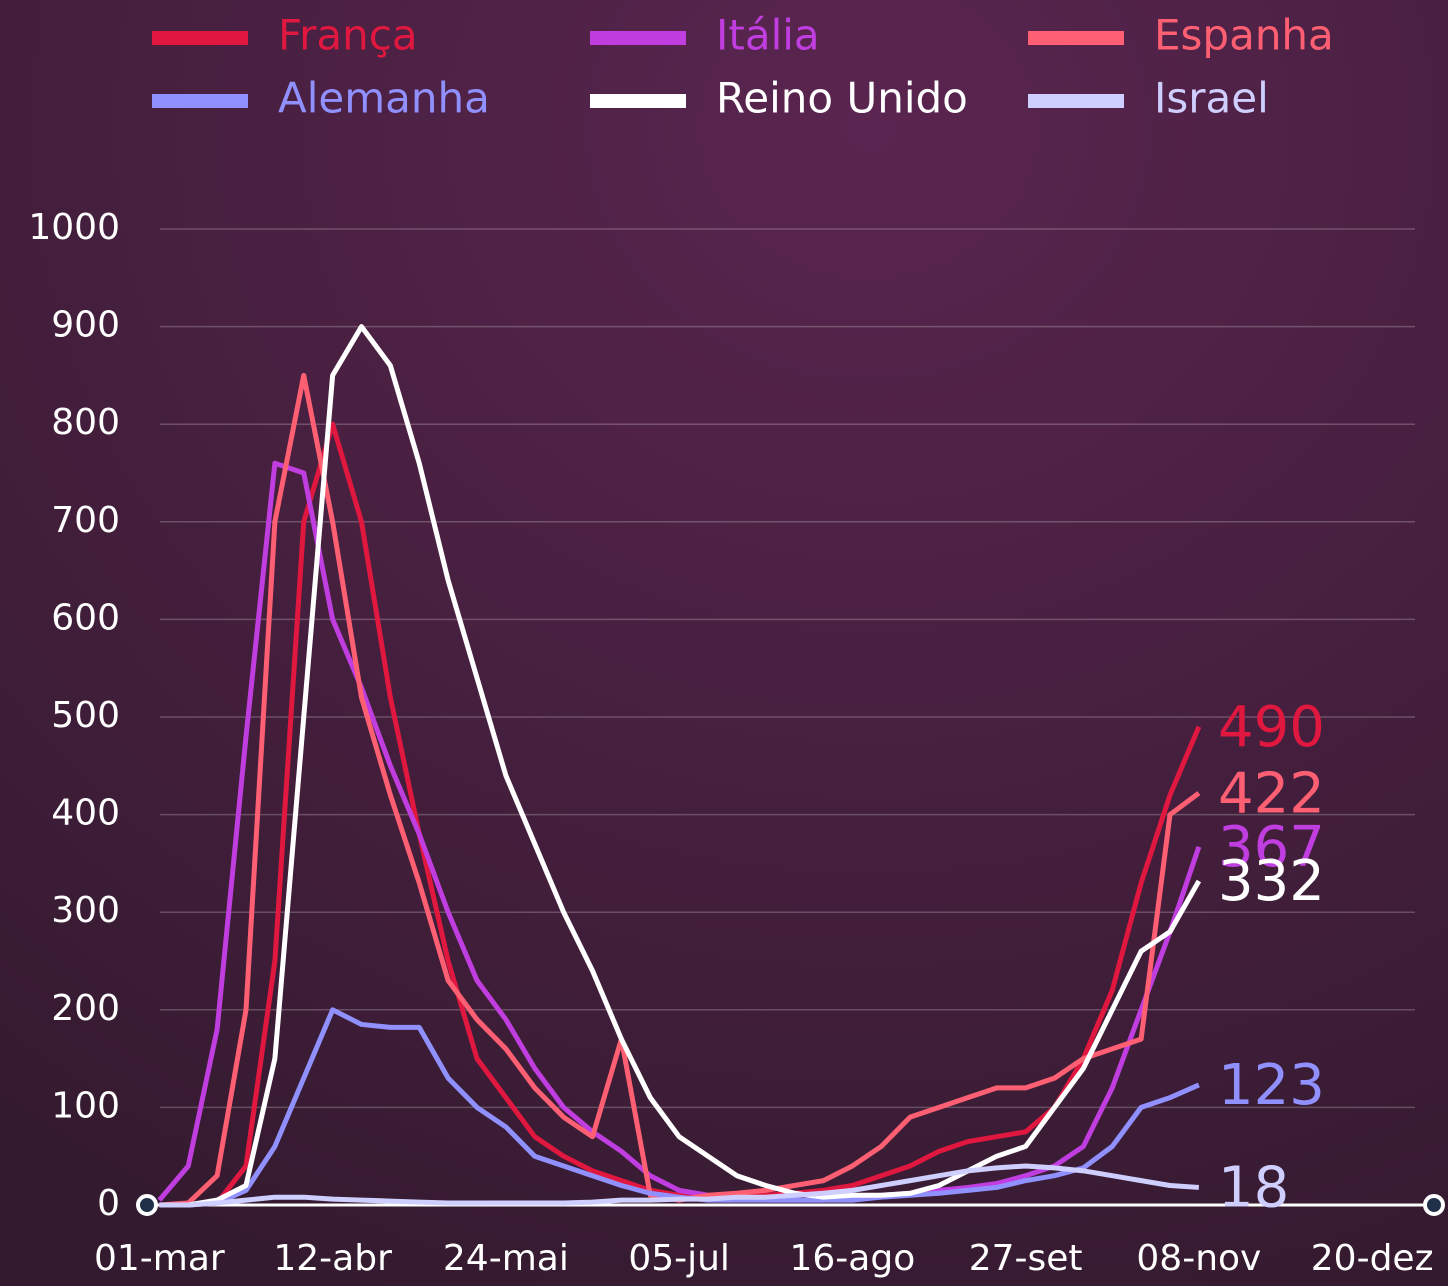 The width and height of the screenshot is (1448, 1286). I want to click on y-tick-label: 400, so click(85, 813).